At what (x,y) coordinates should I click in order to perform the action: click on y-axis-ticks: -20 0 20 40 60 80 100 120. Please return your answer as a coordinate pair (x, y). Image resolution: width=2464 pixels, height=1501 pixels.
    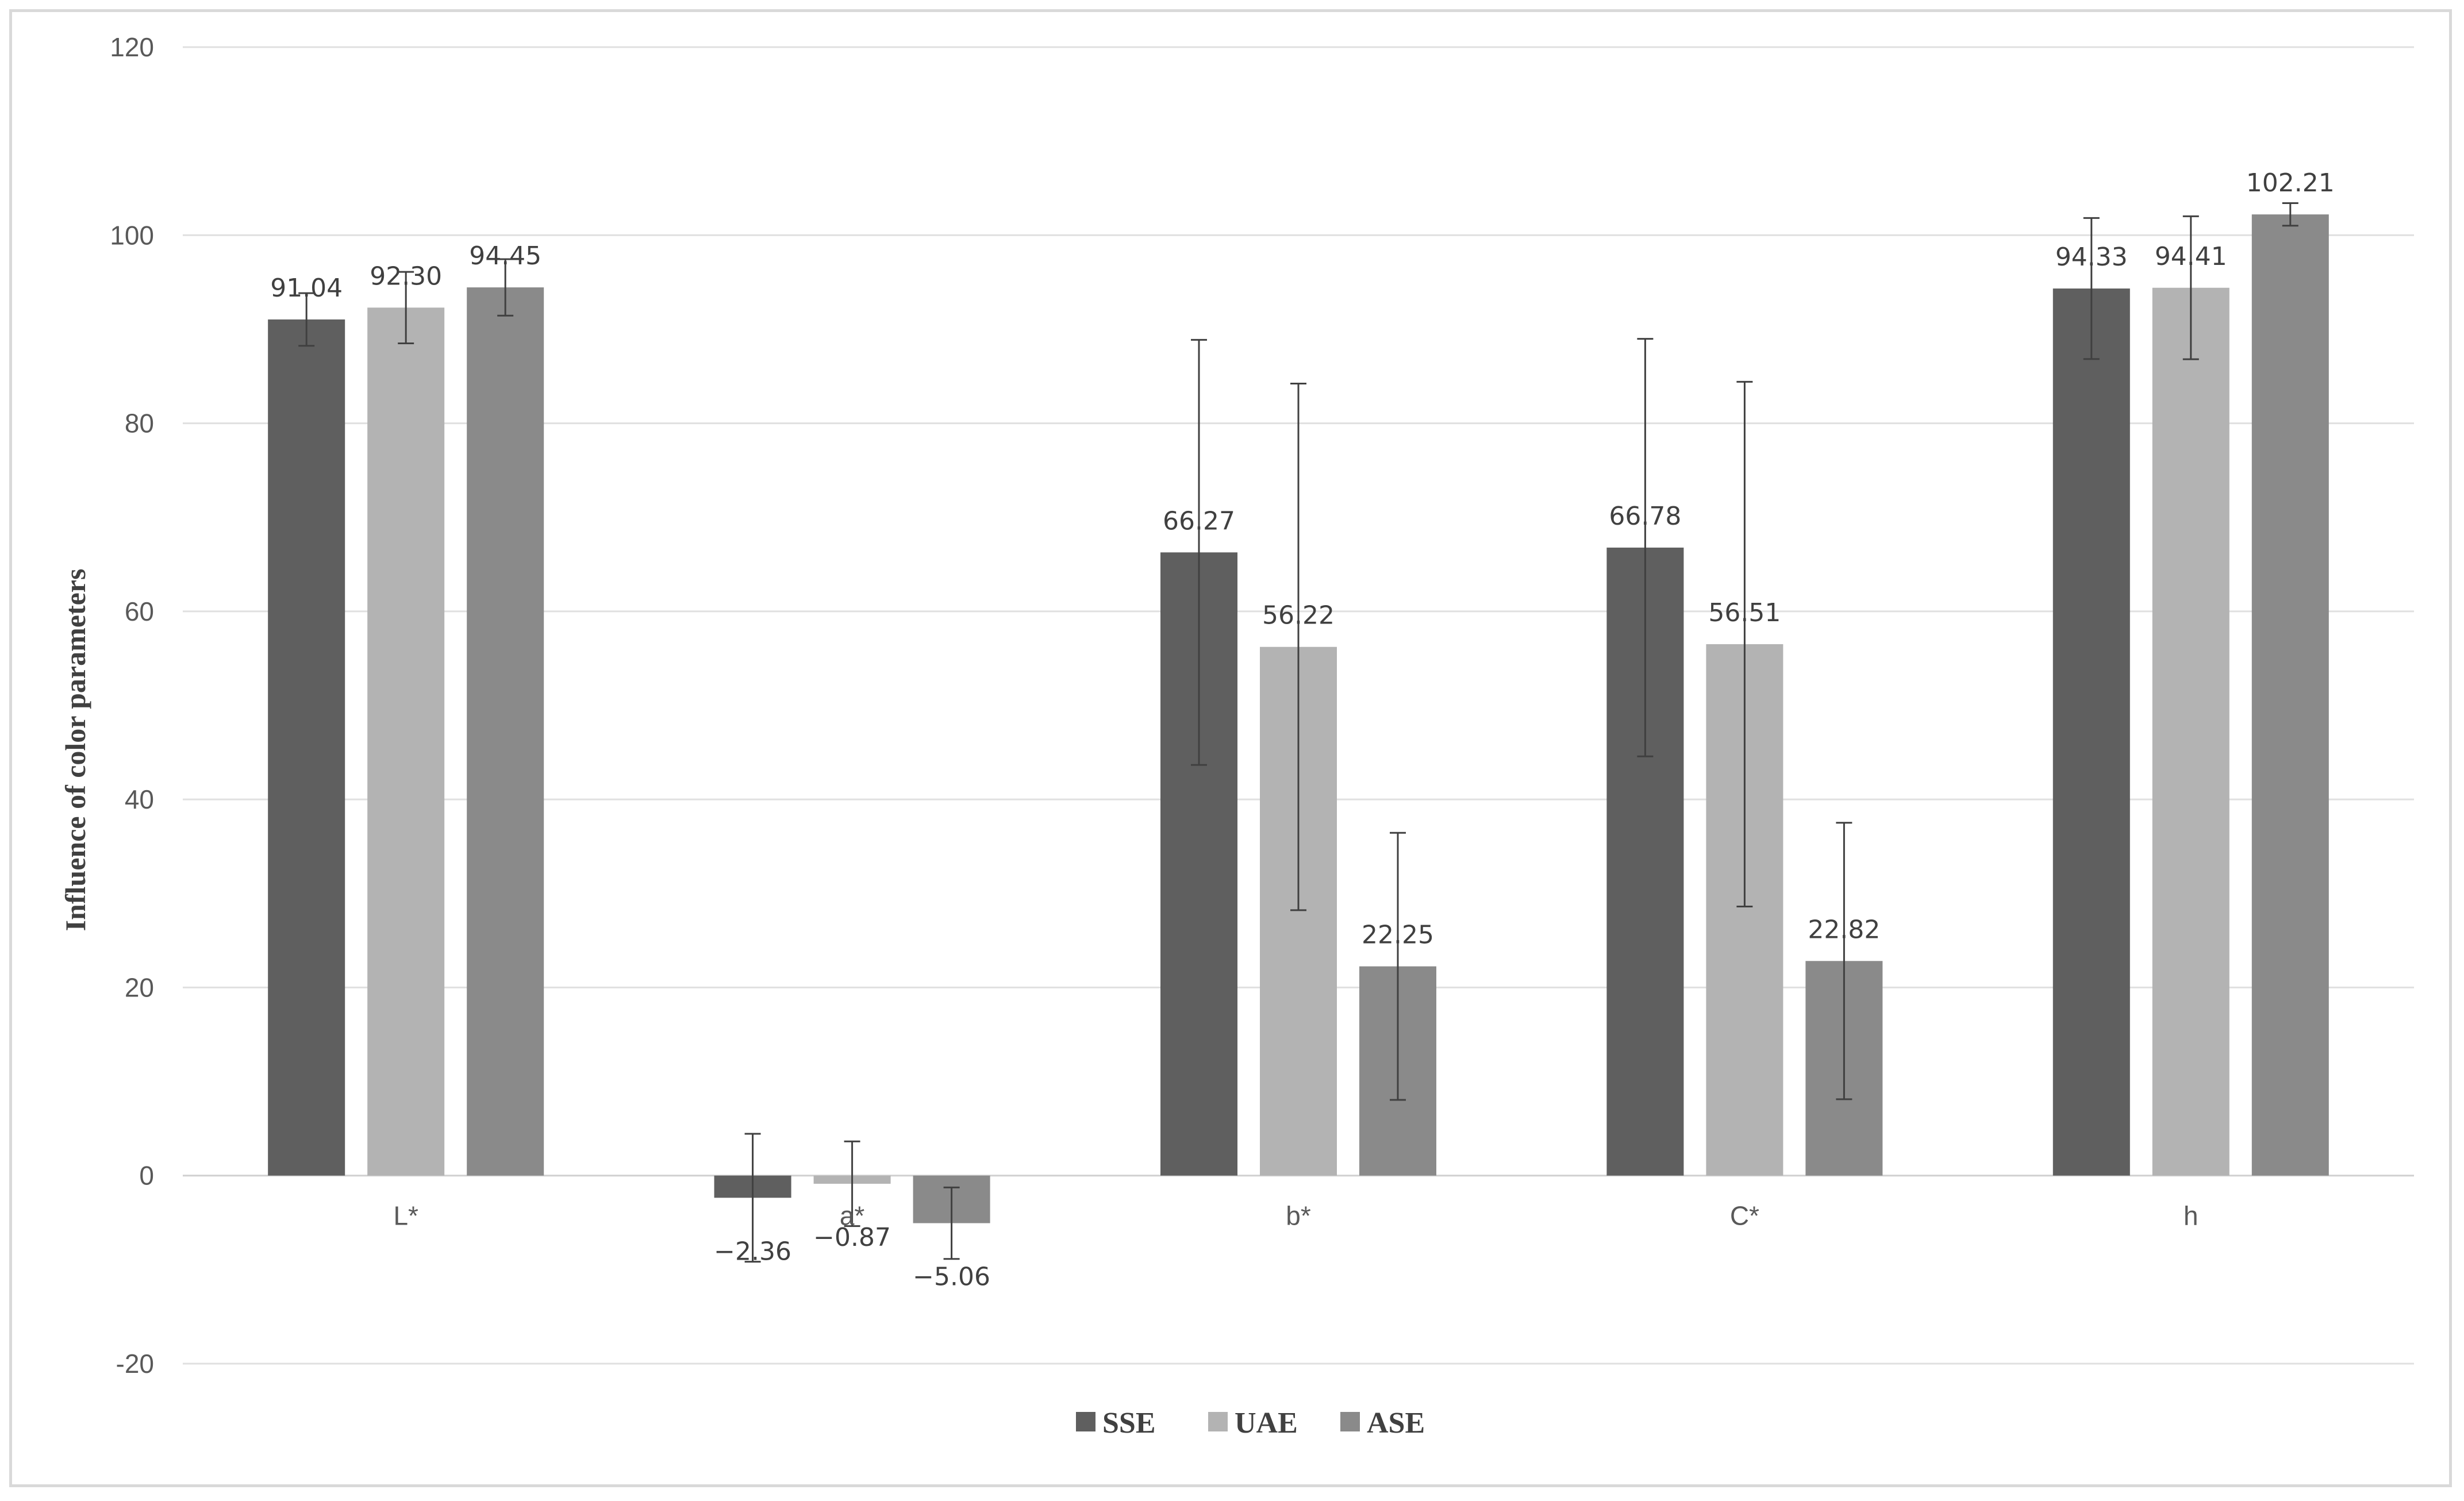
    Looking at the image, I should click on (132, 705).